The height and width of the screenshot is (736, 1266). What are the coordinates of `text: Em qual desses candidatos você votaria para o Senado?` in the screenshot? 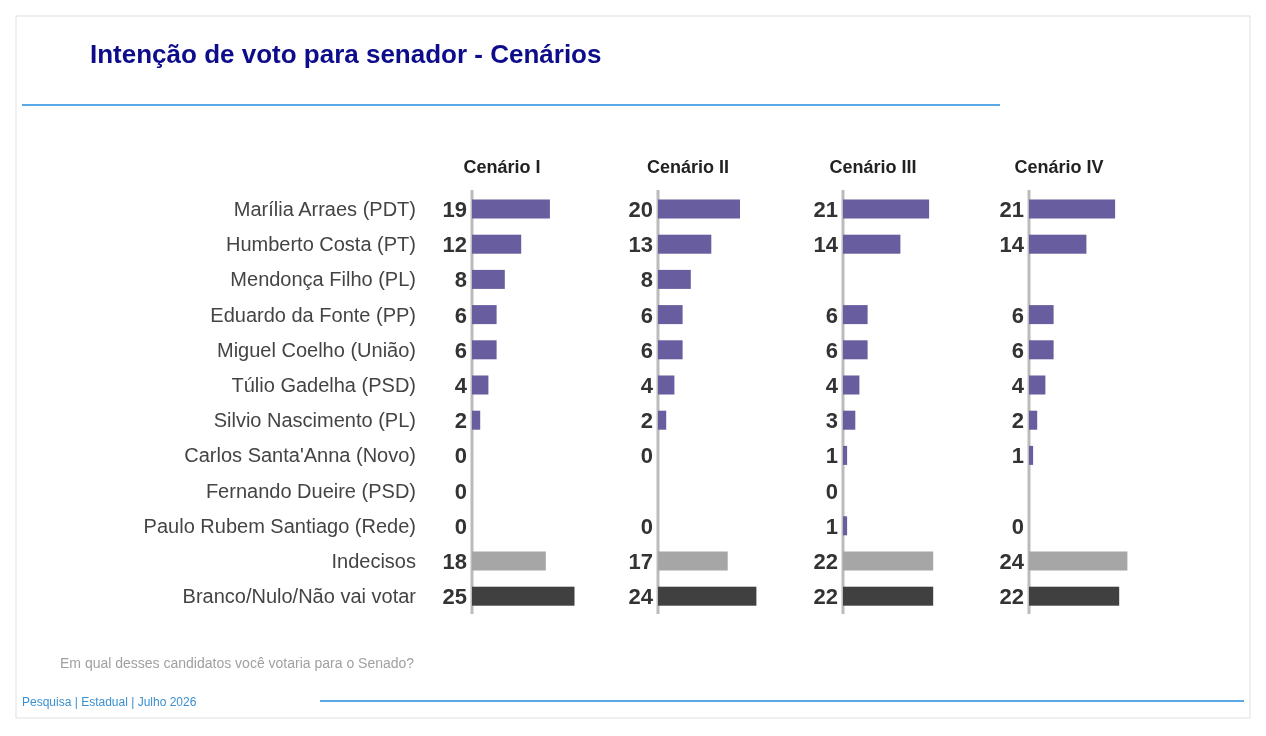 It's located at (237, 663).